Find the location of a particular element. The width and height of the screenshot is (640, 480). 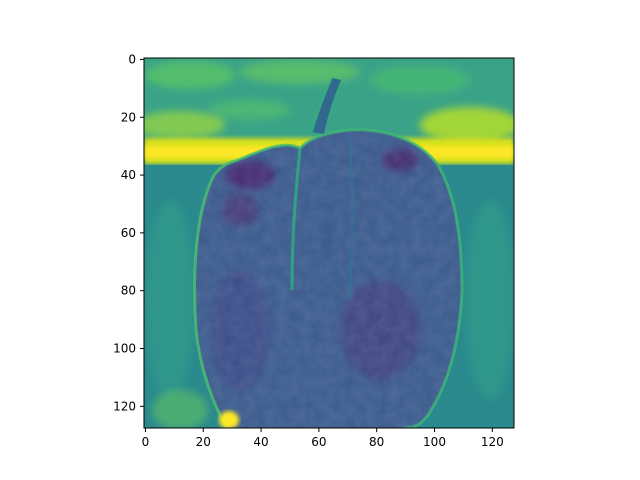

y-tick-label: 20 is located at coordinates (128, 117).